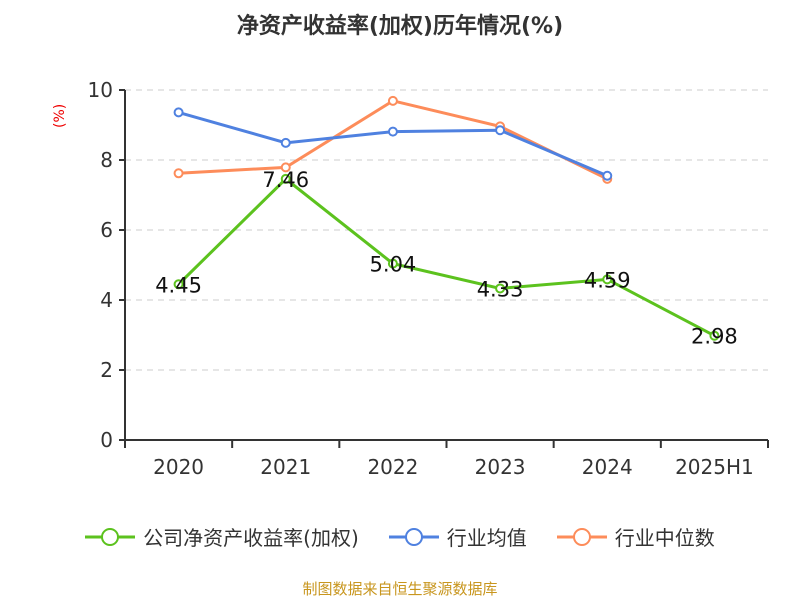  What do you see at coordinates (100, 90) in the screenshot?
I see `y-tick-label: 10` at bounding box center [100, 90].